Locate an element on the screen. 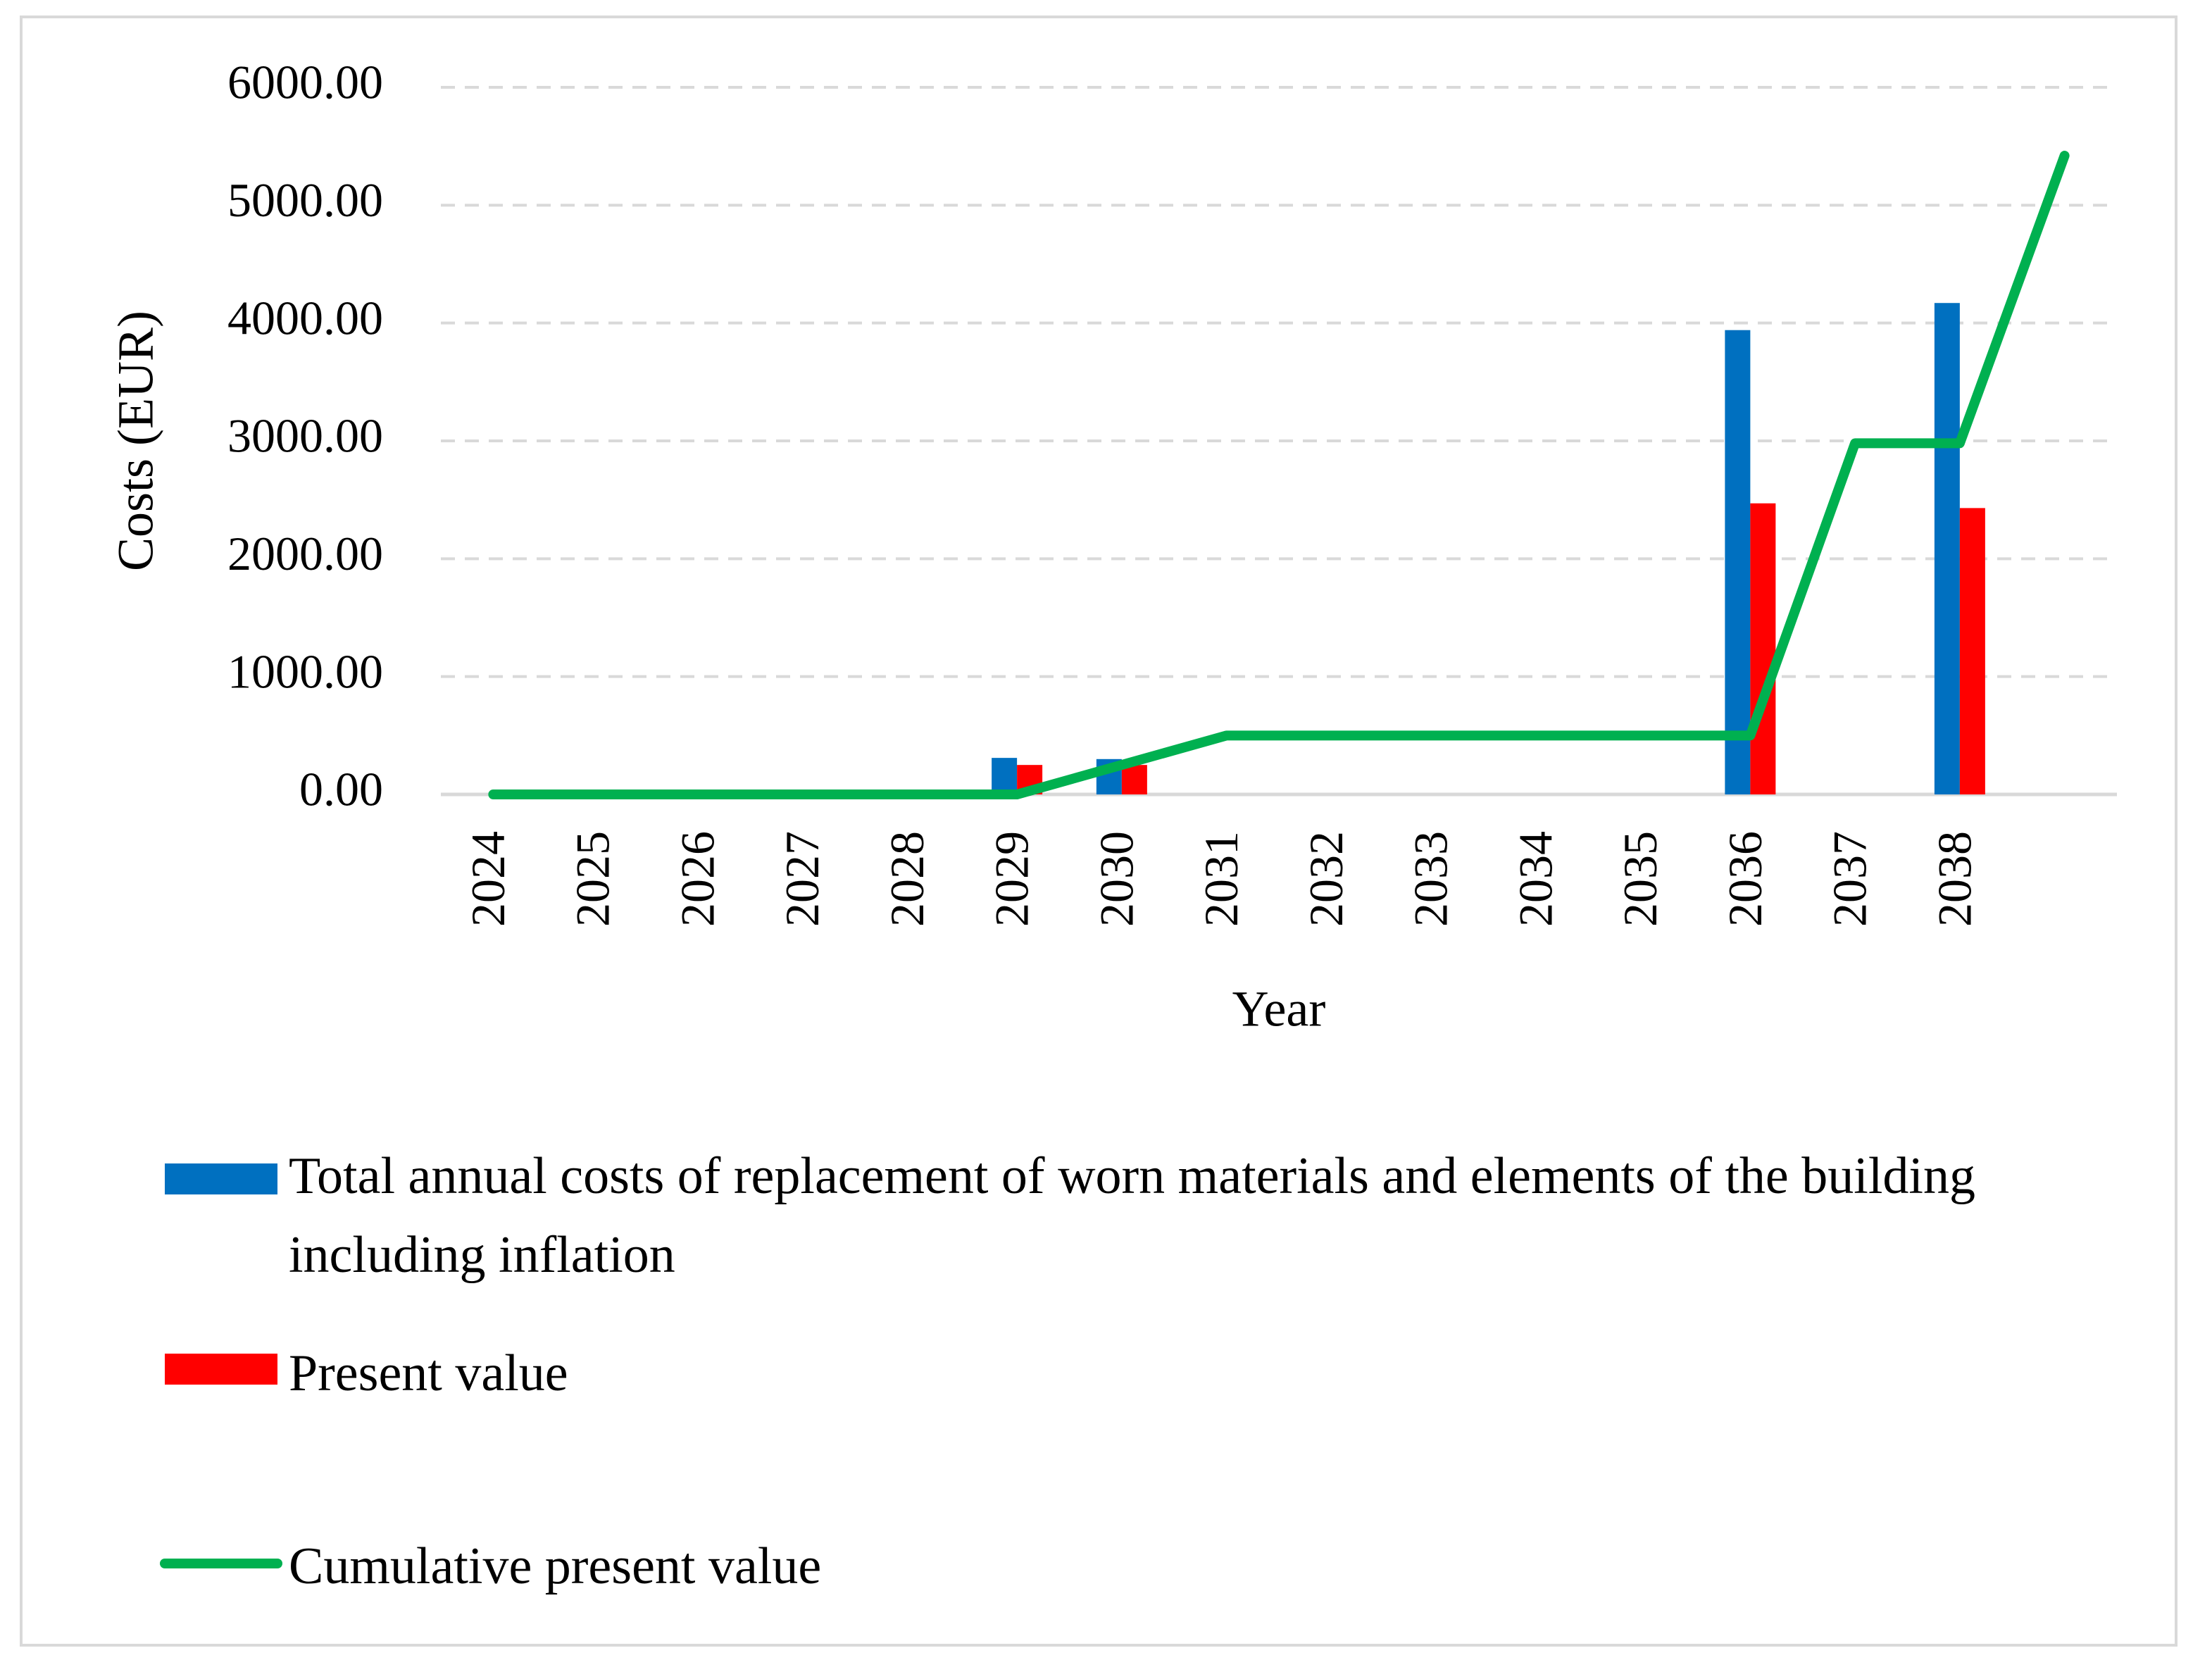 The height and width of the screenshot is (1679, 2212). y-tick-label: 5000.00 is located at coordinates (305, 200).